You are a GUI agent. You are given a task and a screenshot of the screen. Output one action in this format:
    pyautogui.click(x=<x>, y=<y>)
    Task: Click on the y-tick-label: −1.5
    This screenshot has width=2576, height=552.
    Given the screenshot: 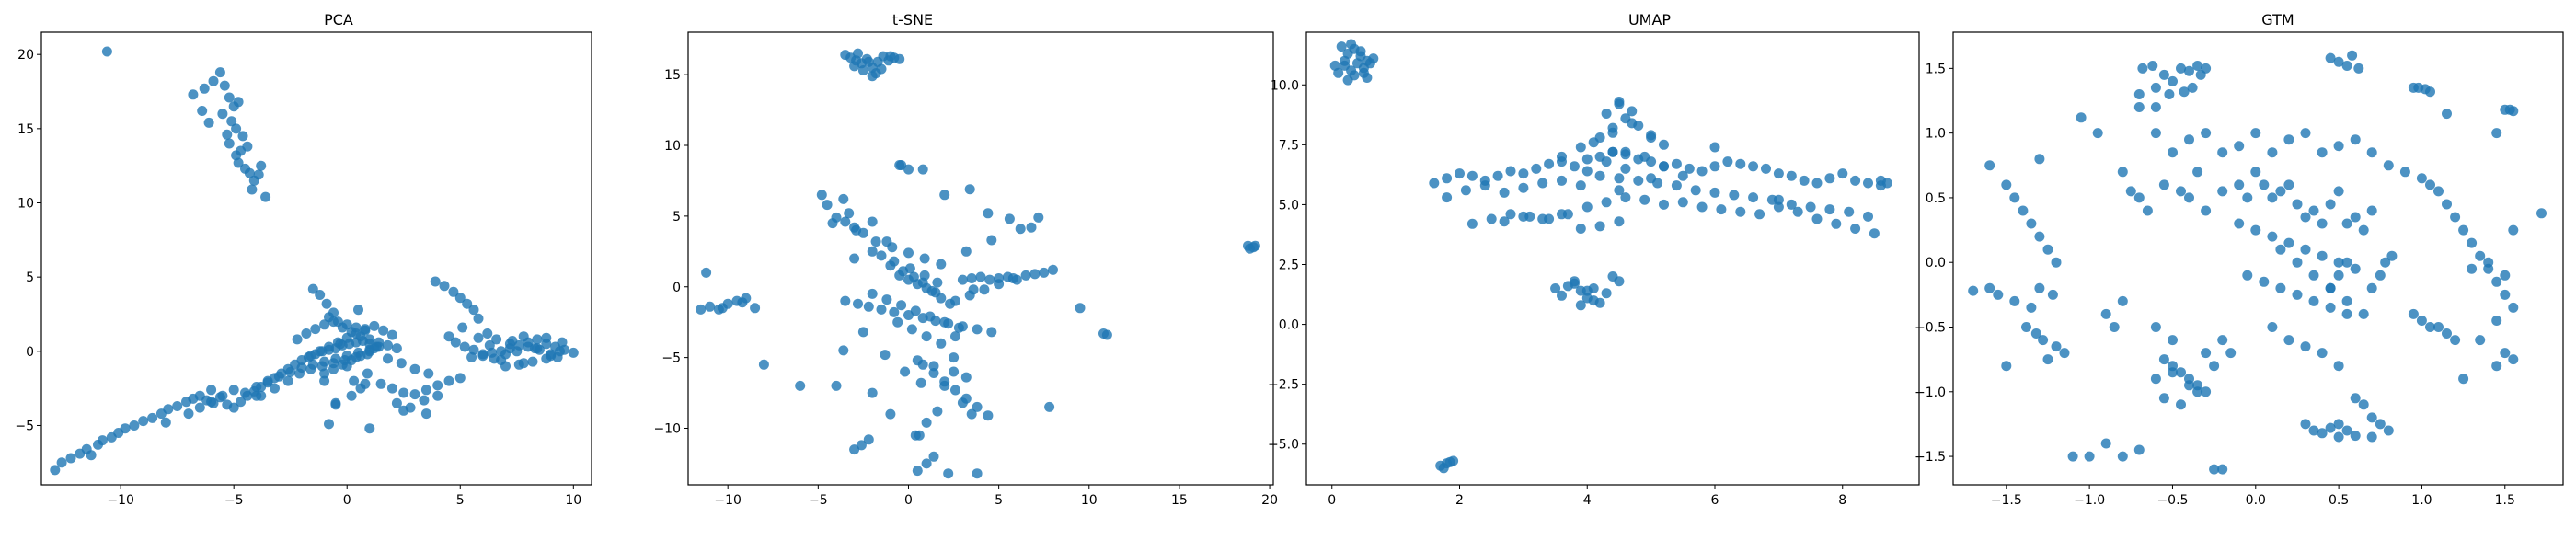 What is the action you would take?
    pyautogui.click(x=1930, y=457)
    